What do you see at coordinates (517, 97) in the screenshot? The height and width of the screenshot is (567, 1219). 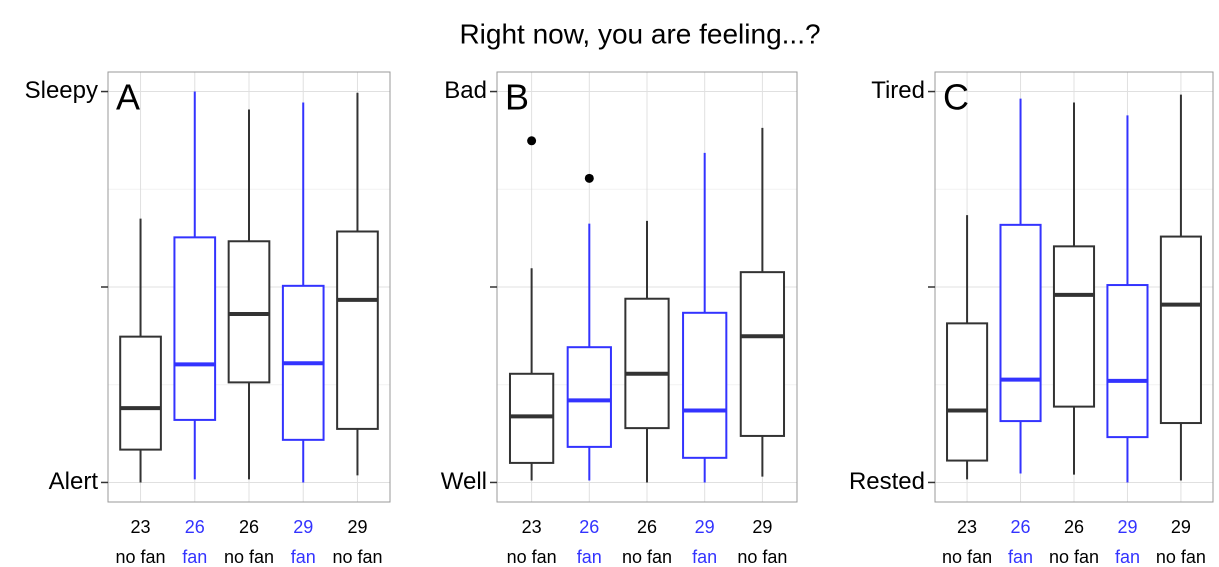 I see `panel-label: B` at bounding box center [517, 97].